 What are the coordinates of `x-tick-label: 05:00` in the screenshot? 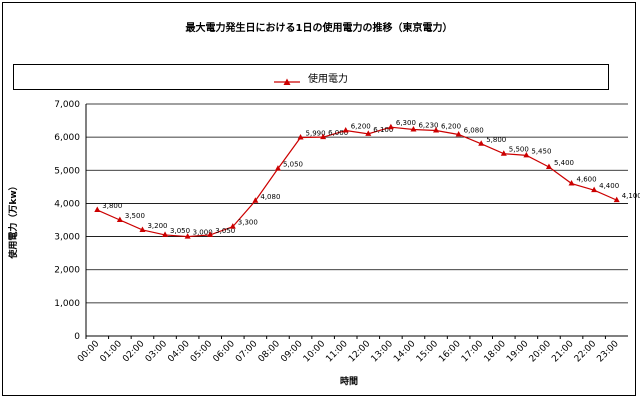 It's located at (202, 352).